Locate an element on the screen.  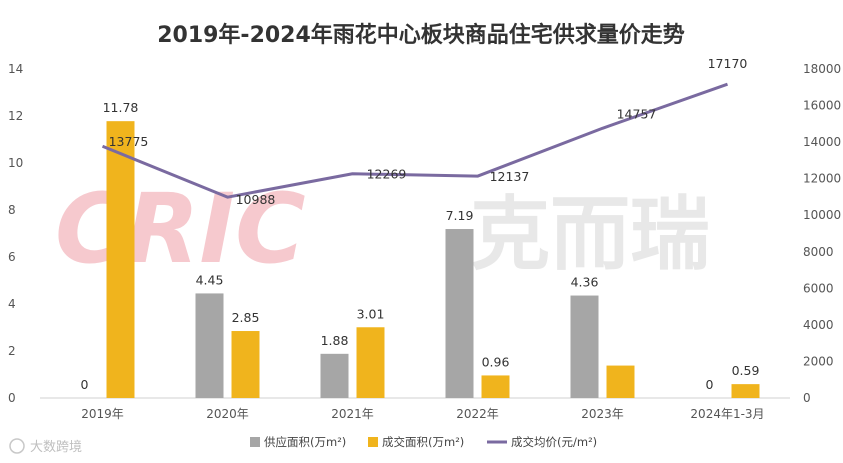
x-tick-label: 2023年 is located at coordinates (602, 414).